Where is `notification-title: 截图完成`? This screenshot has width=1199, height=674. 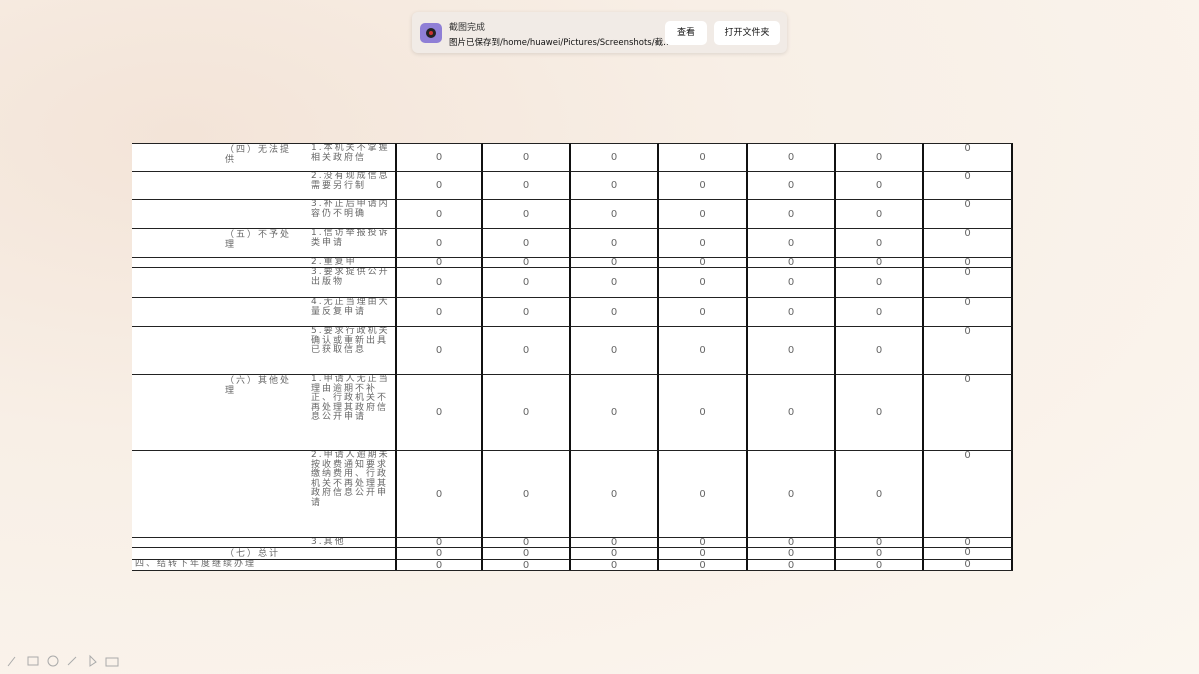 notification-title: 截图完成 is located at coordinates (467, 28).